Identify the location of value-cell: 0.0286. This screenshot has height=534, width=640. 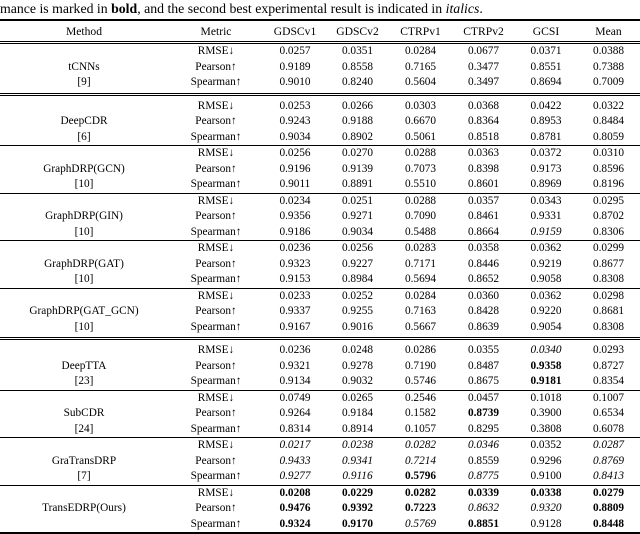
(420, 350).